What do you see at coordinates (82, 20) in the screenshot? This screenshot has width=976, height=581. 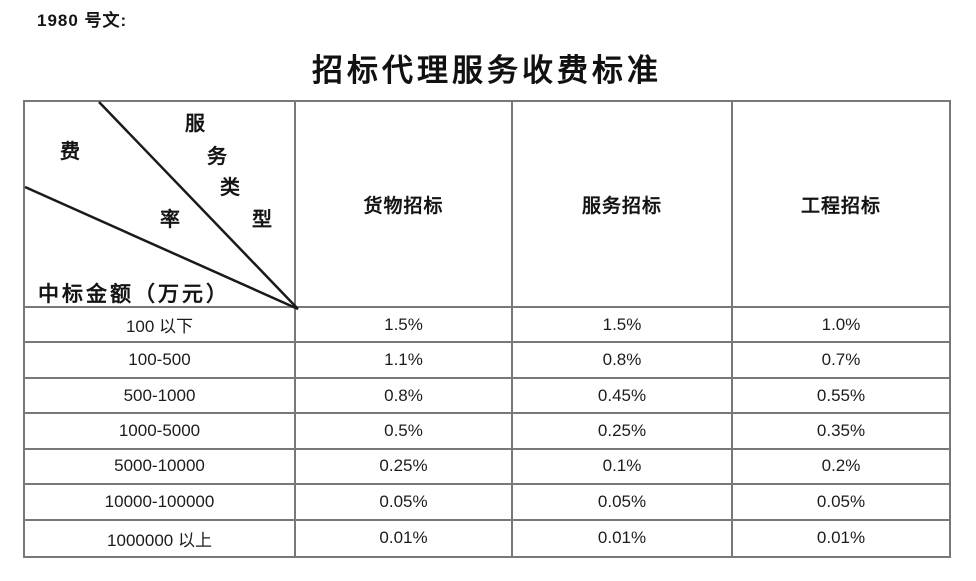 I see `document-number-label: 1980 号文:` at bounding box center [82, 20].